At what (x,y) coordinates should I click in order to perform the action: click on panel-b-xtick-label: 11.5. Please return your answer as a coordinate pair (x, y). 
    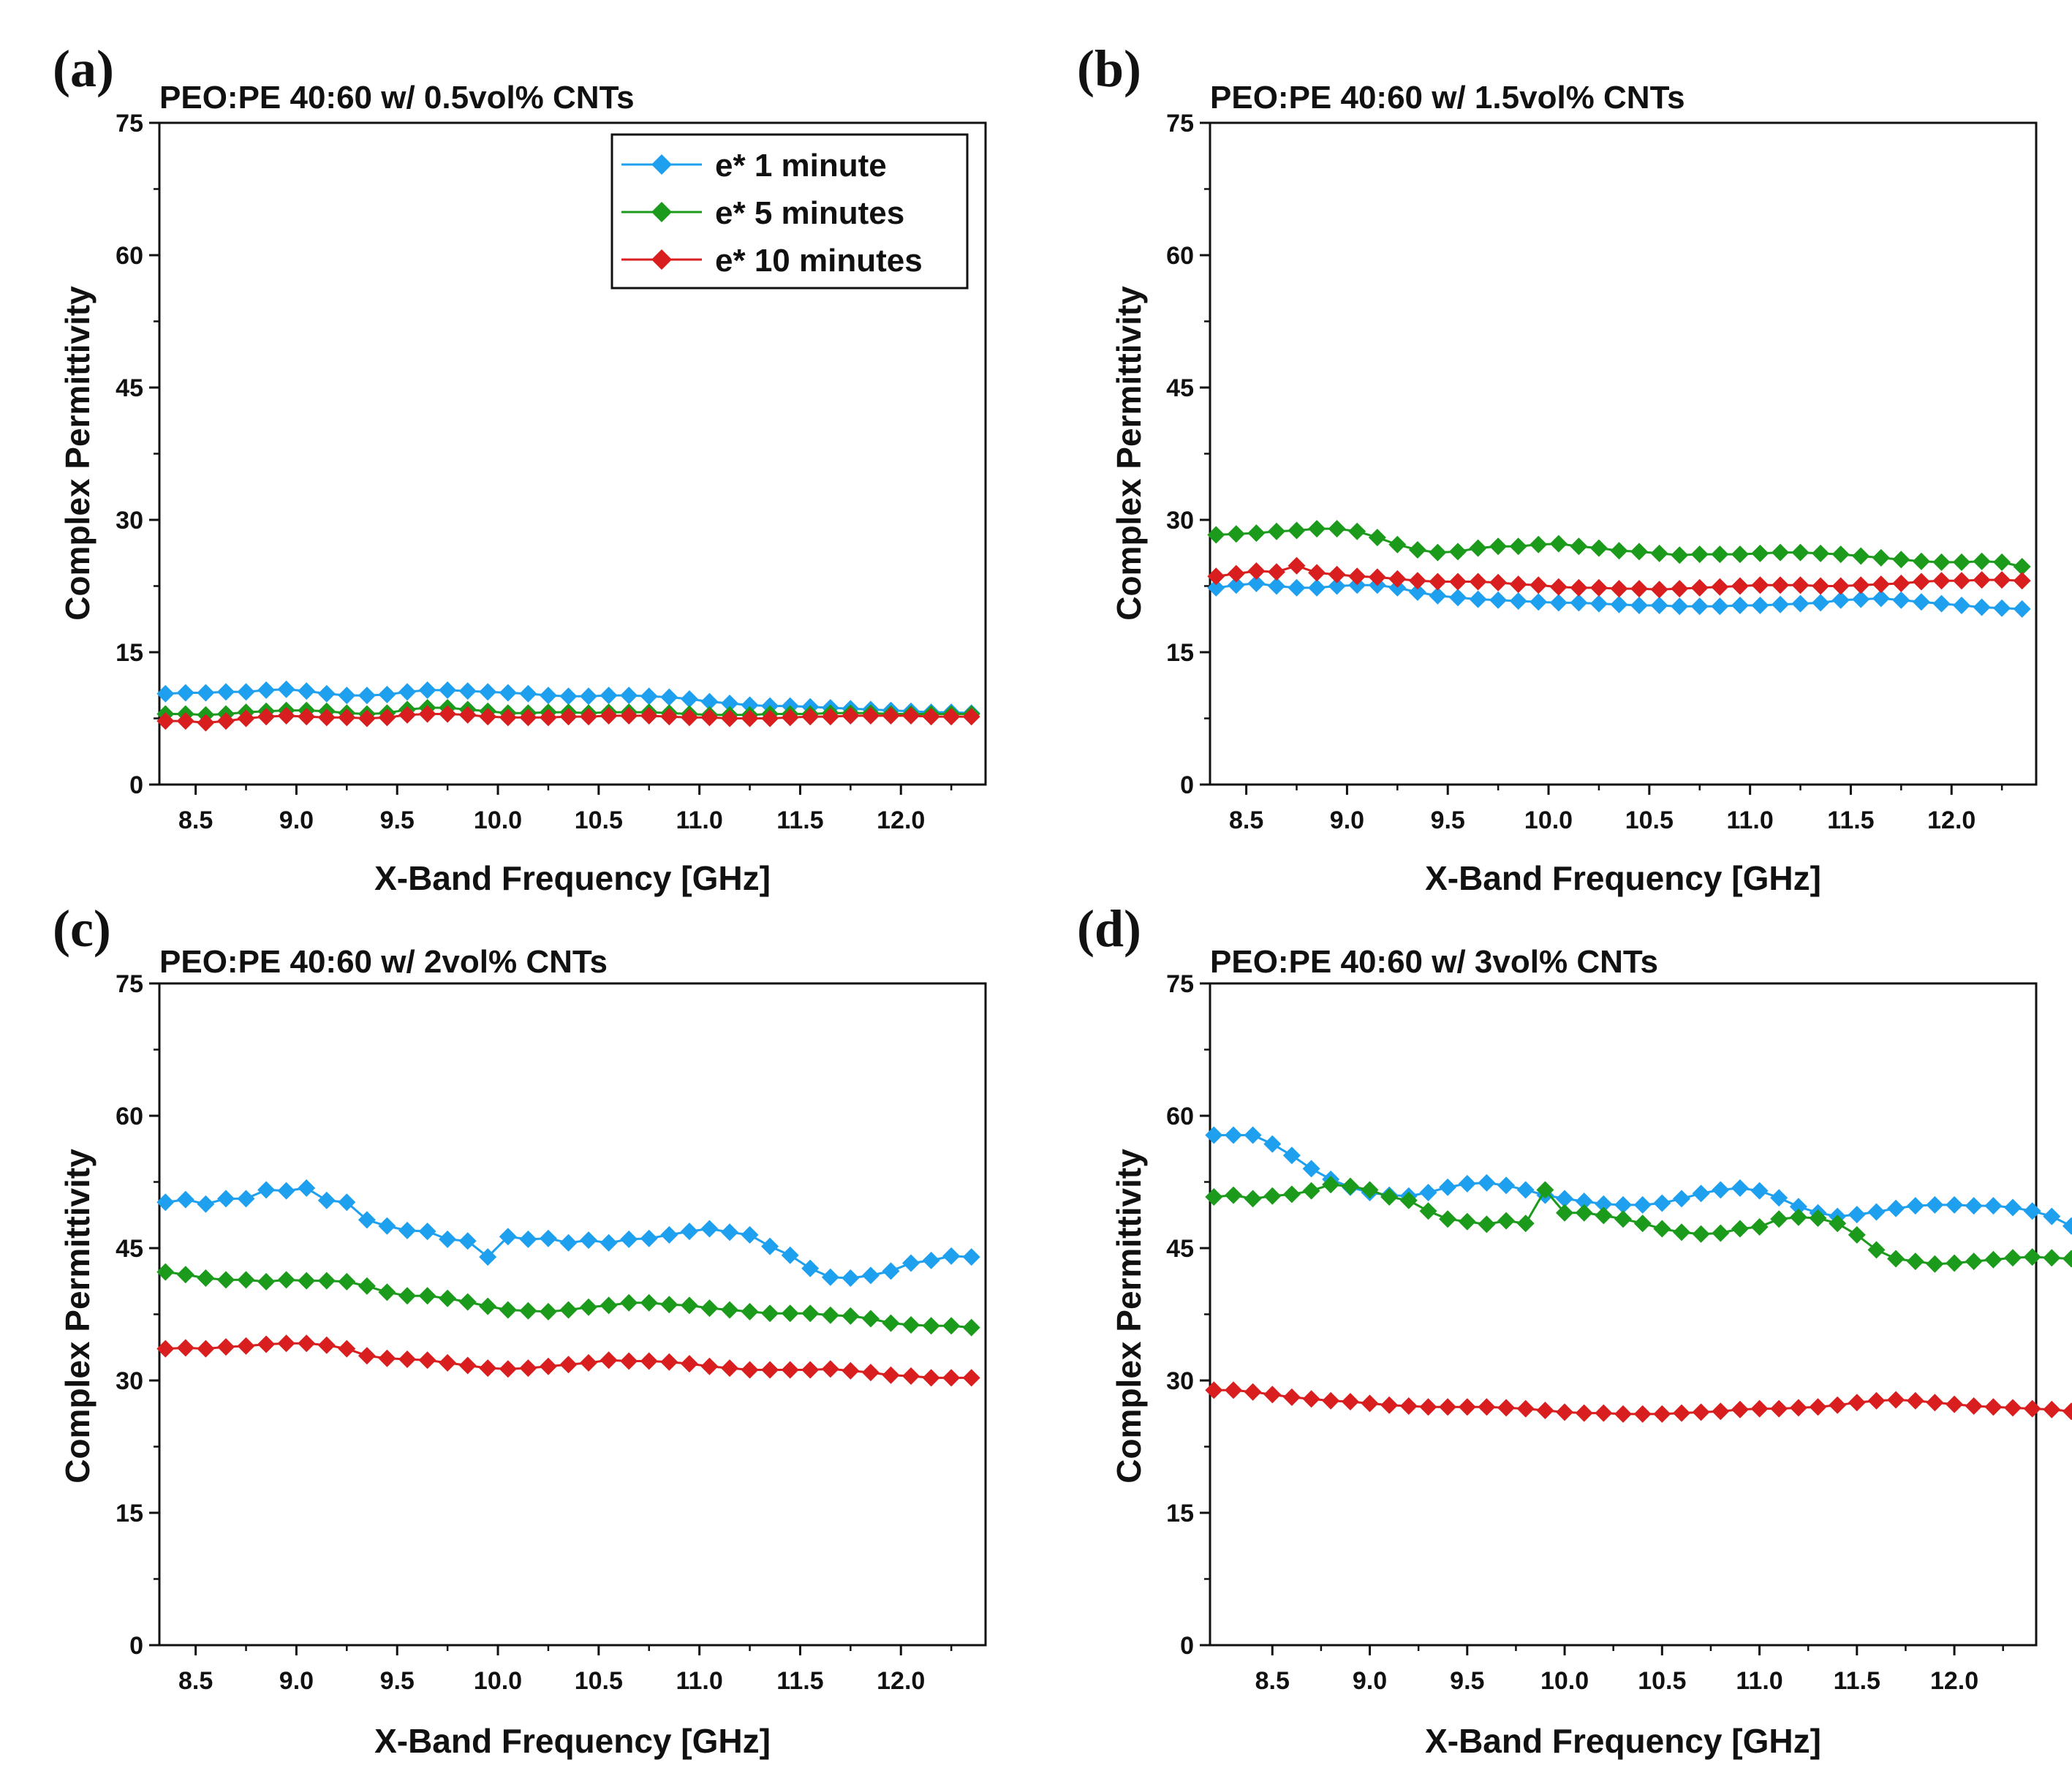
    Looking at the image, I should click on (1851, 820).